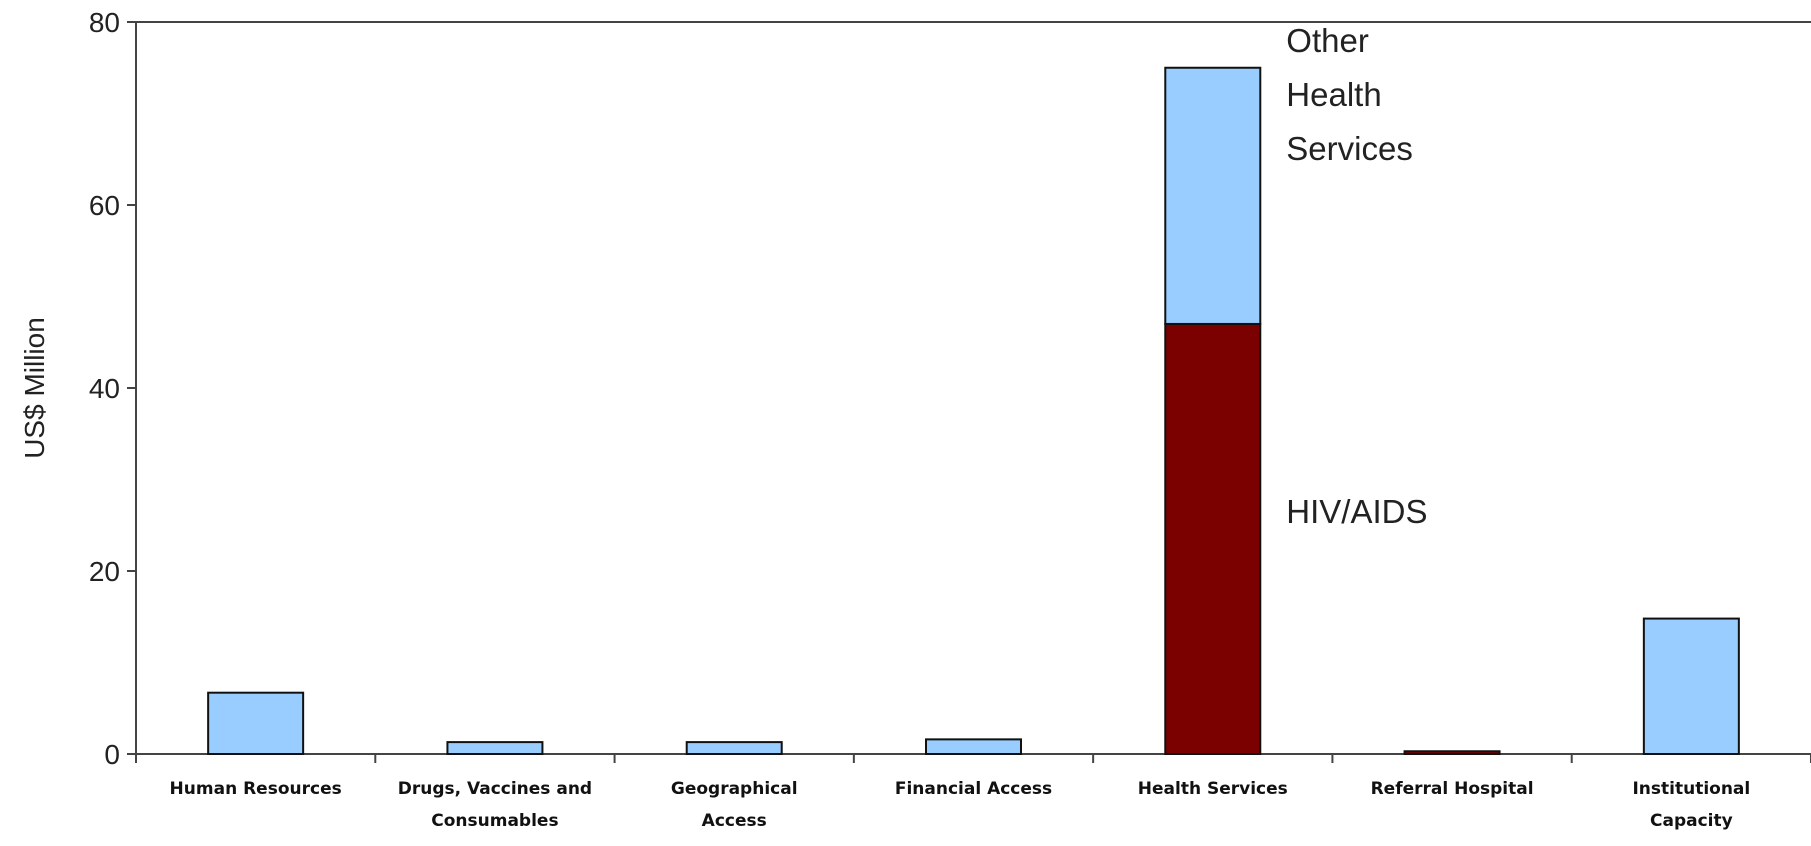 This screenshot has height=846, width=1811. I want to click on x-tick-label: Financial Access, so click(973, 789).